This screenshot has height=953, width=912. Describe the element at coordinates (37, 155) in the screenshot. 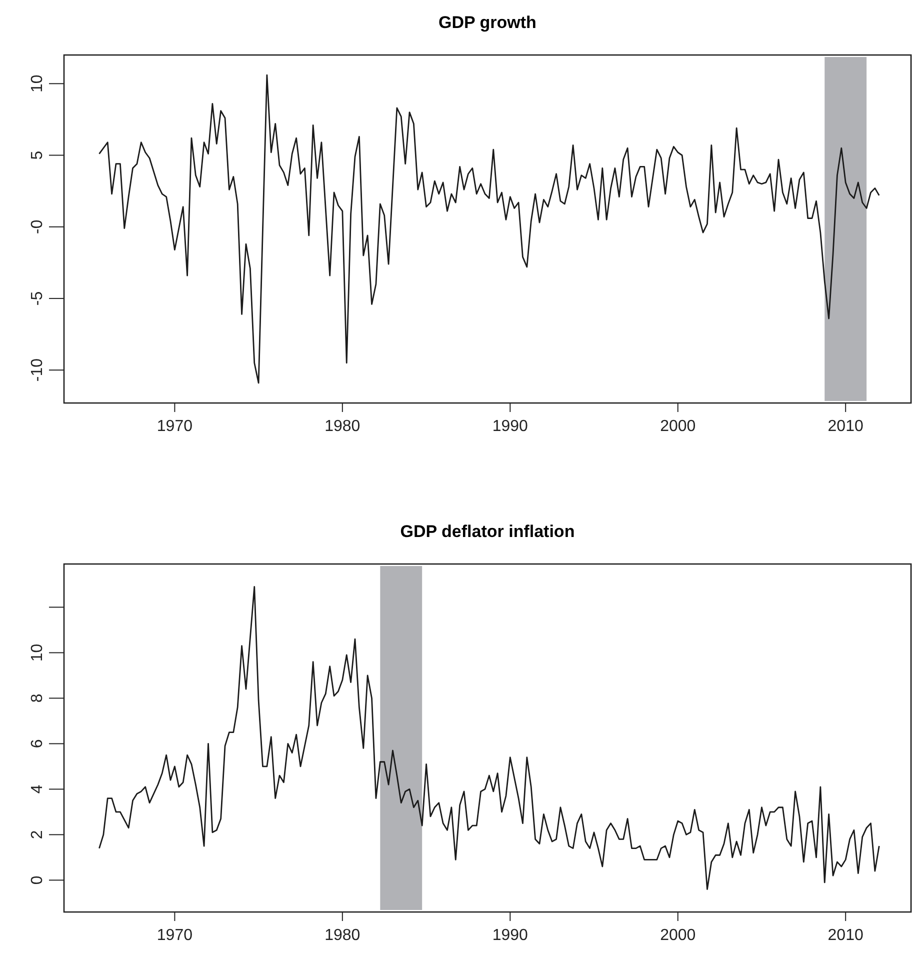

I see `y-tick-label: 5` at that location.